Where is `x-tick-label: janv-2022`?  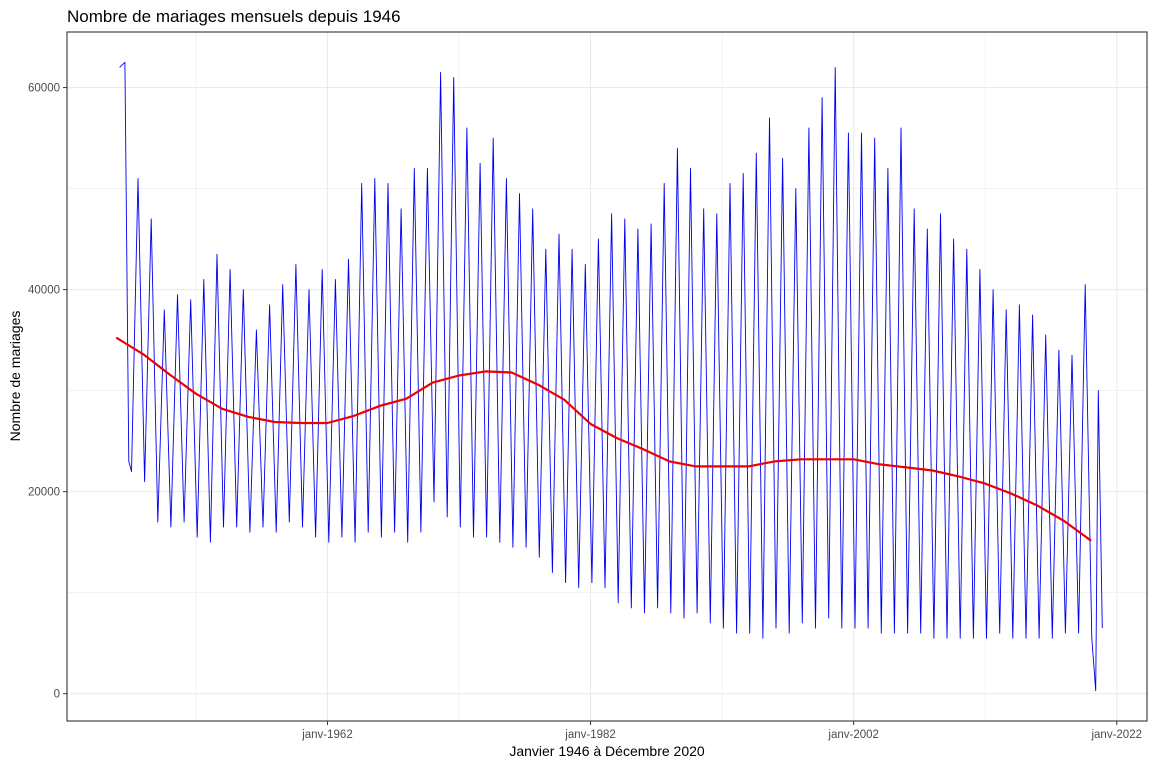
x-tick-label: janv-2022 is located at coordinates (1116, 735).